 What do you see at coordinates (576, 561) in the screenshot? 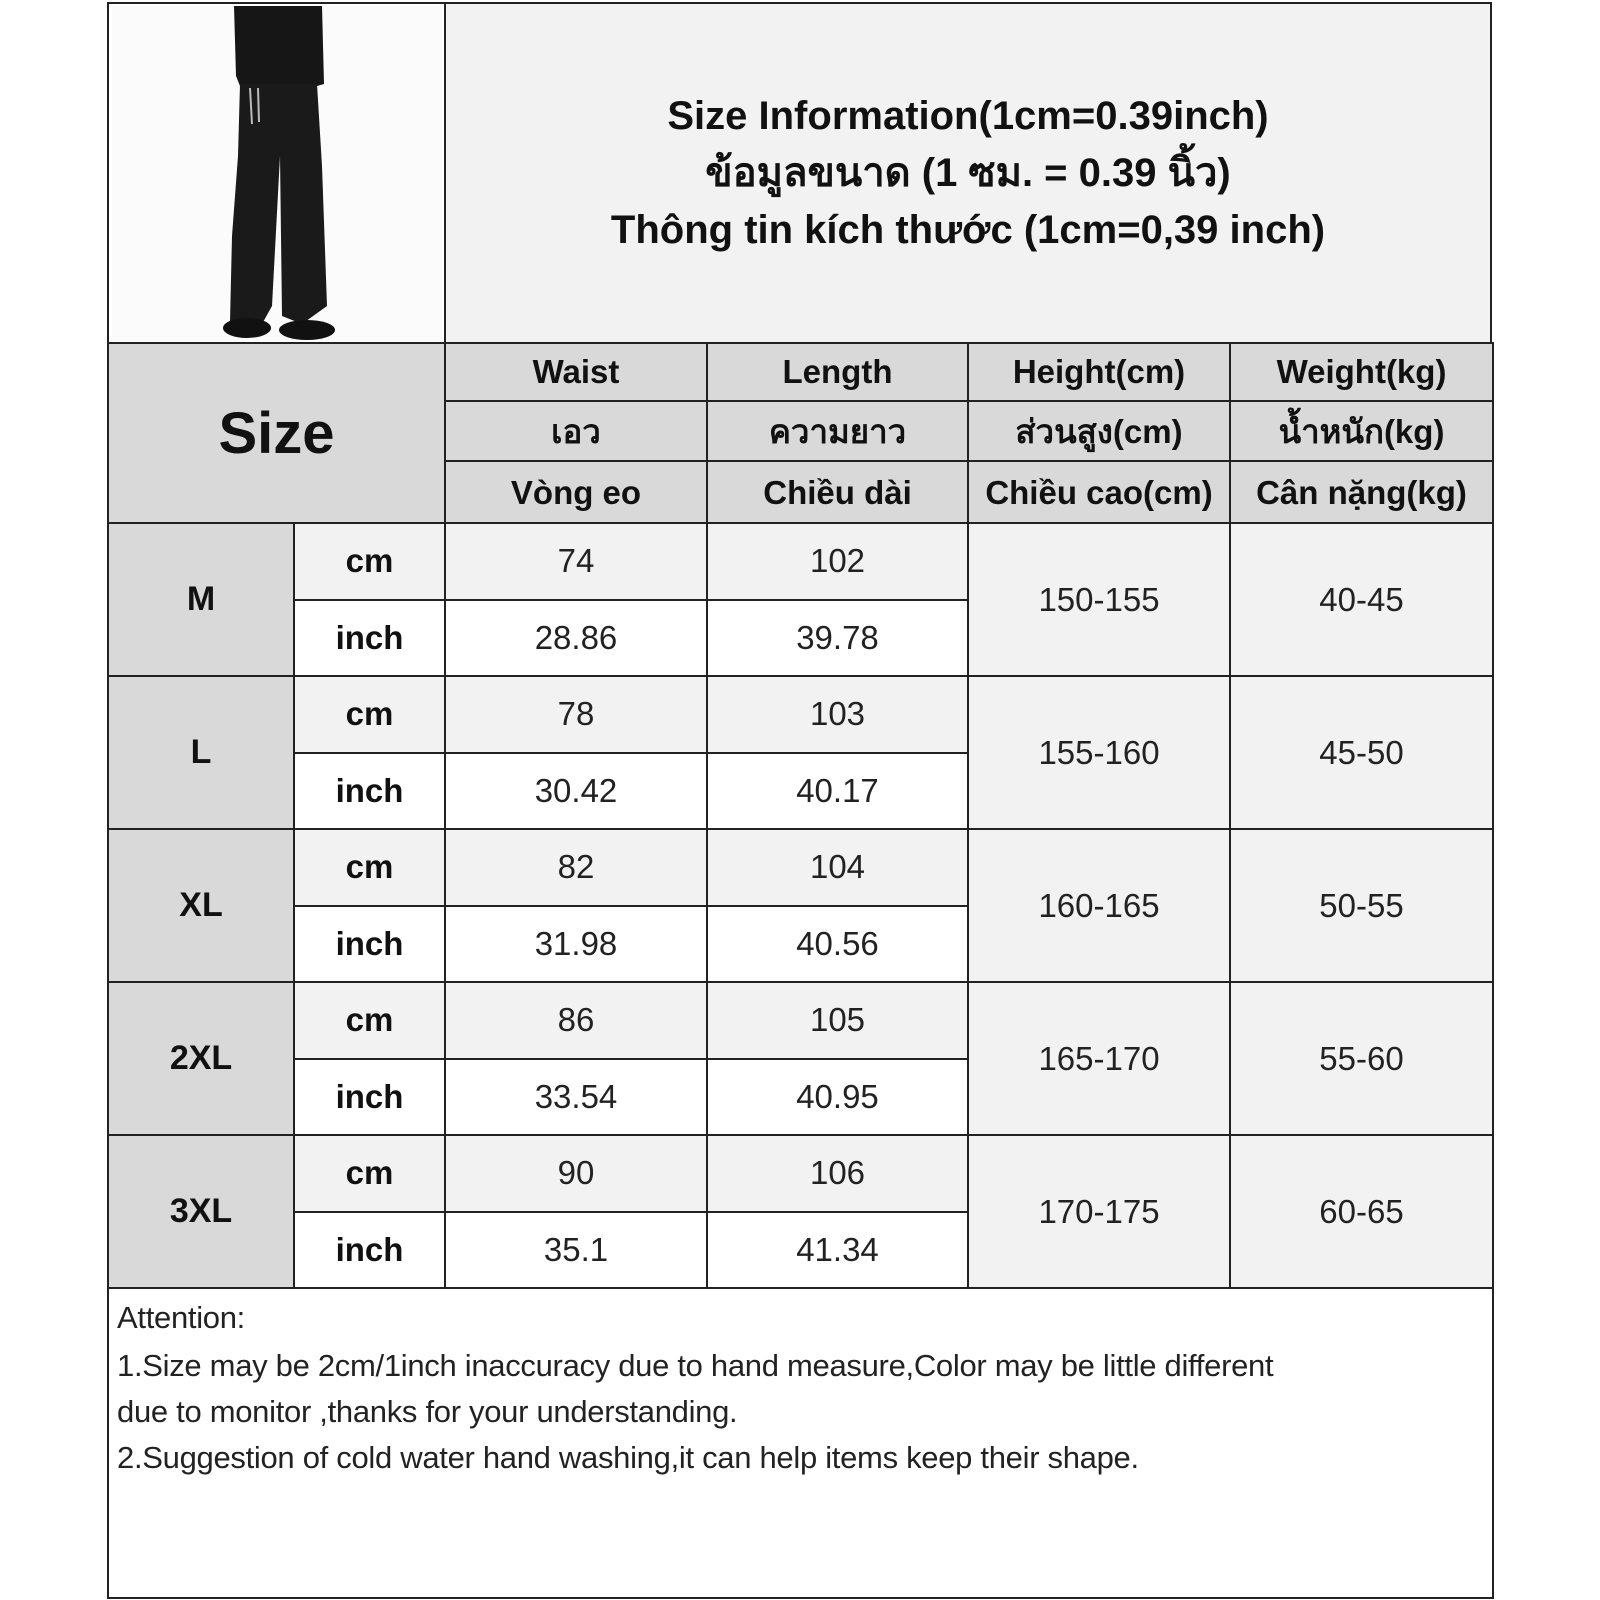
I see `waist-cm: 74` at bounding box center [576, 561].